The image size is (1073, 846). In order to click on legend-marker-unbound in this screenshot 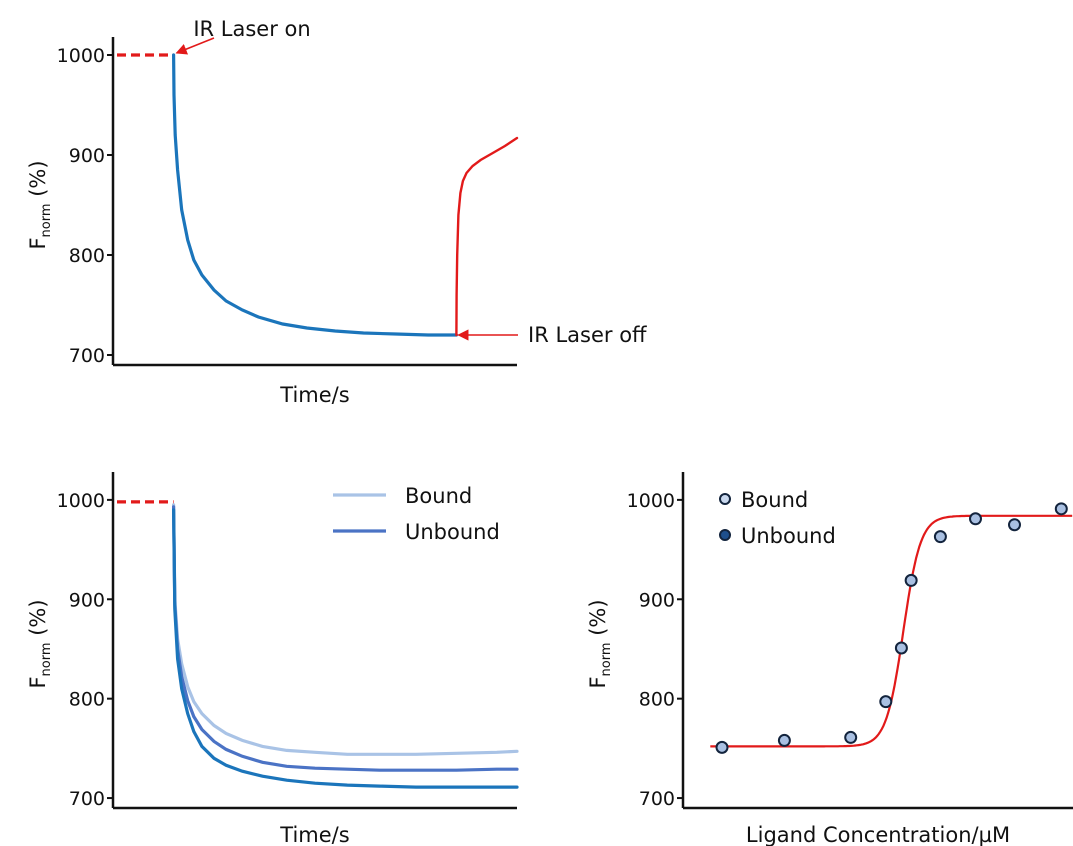, I will do `click(725, 535)`.